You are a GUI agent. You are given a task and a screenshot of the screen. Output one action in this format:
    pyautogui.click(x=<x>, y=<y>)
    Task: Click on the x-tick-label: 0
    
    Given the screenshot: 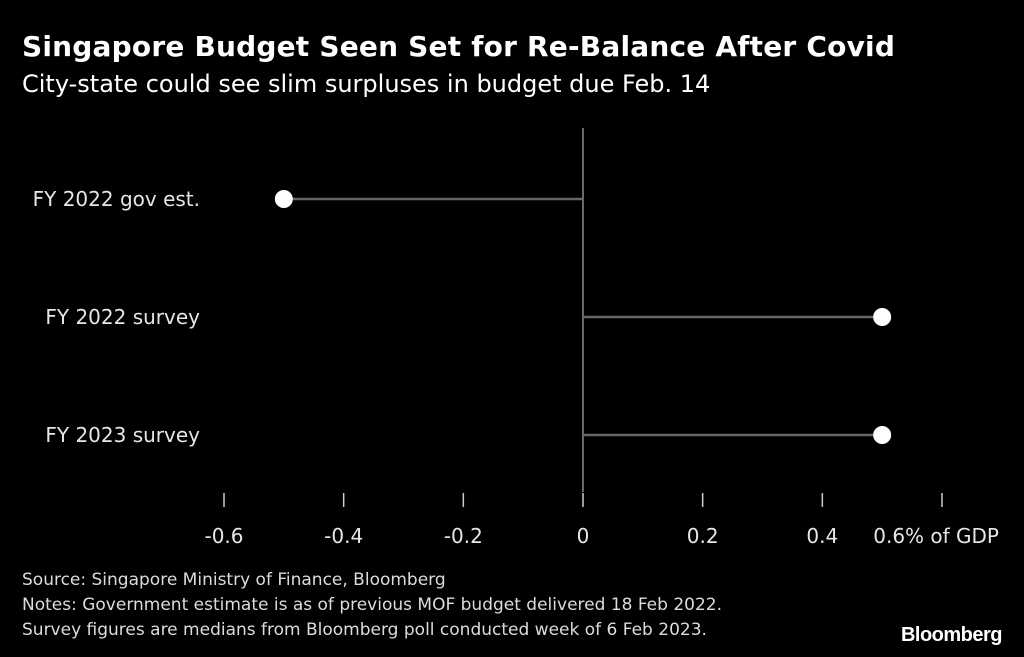 What is the action you would take?
    pyautogui.click(x=583, y=536)
    